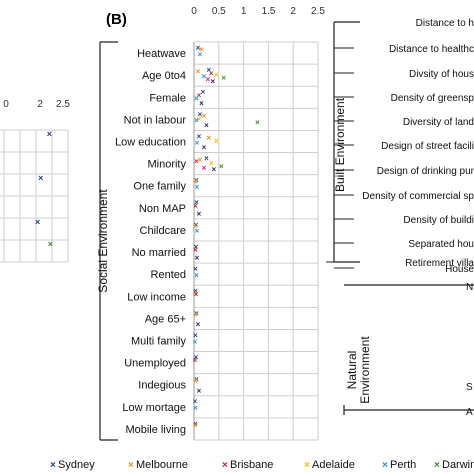 This screenshot has width=474, height=474. I want to click on built-environment-item: Design of drinking pur, so click(425, 171).